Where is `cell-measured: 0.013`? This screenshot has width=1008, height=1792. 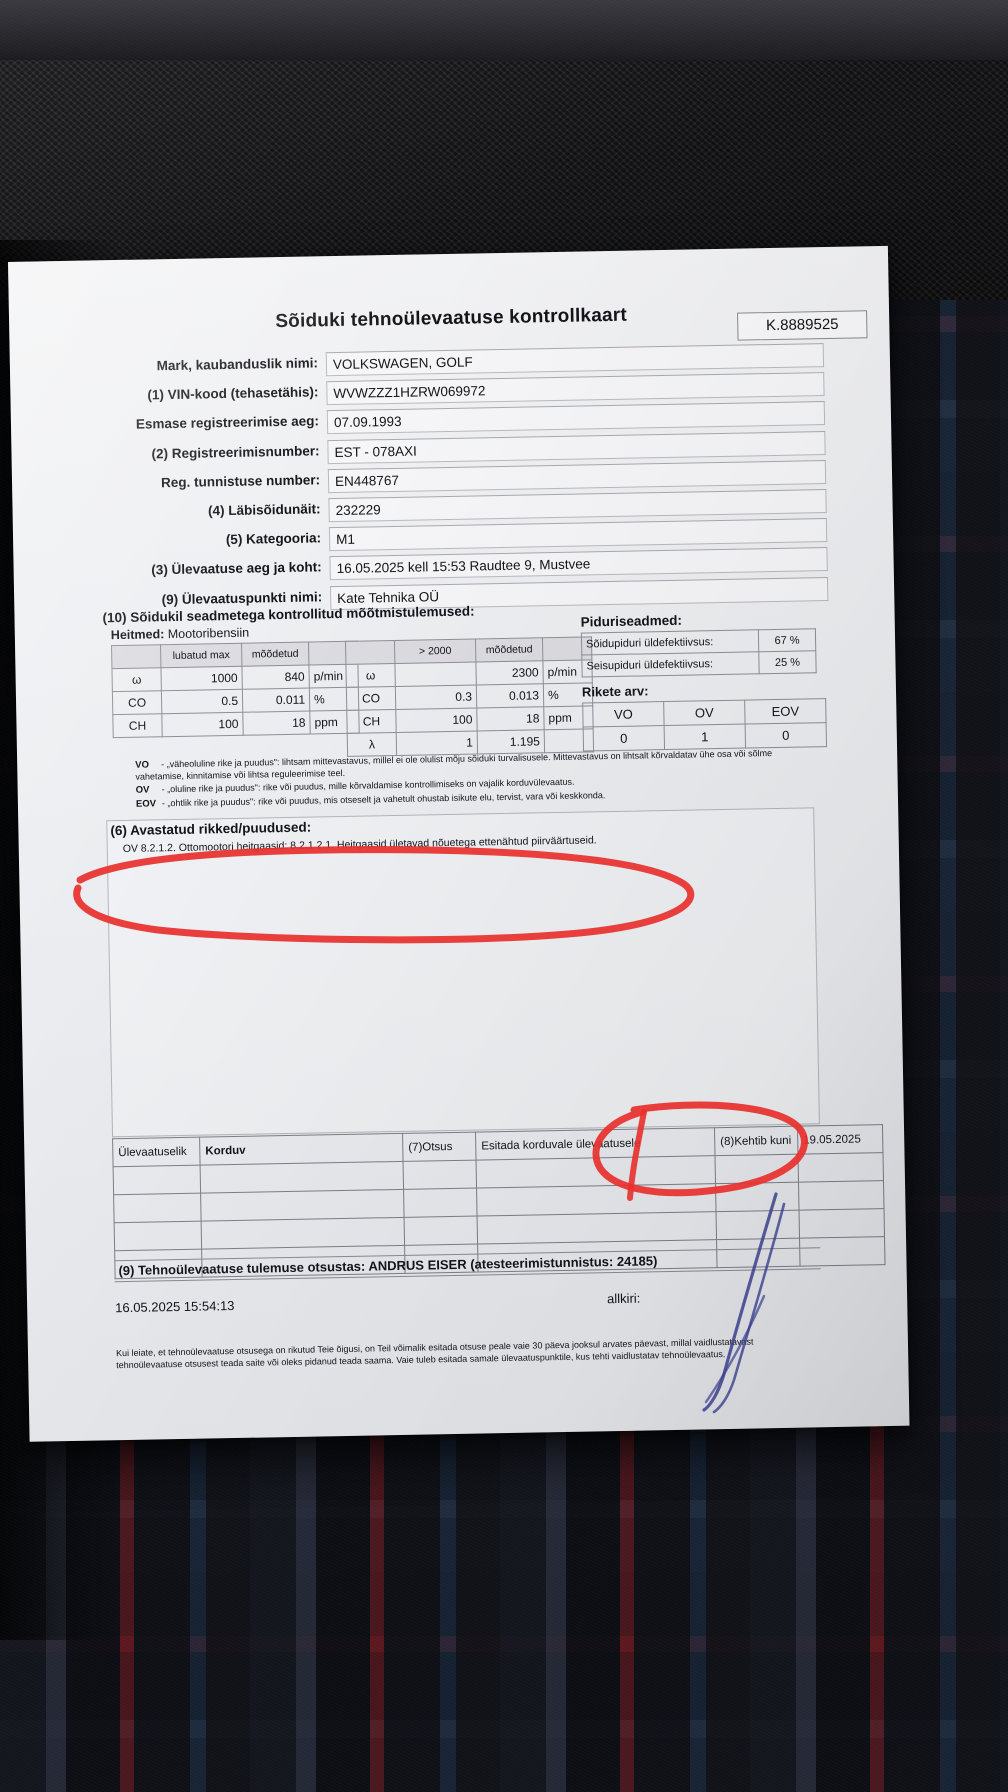
cell-measured: 0.013 is located at coordinates (510, 695).